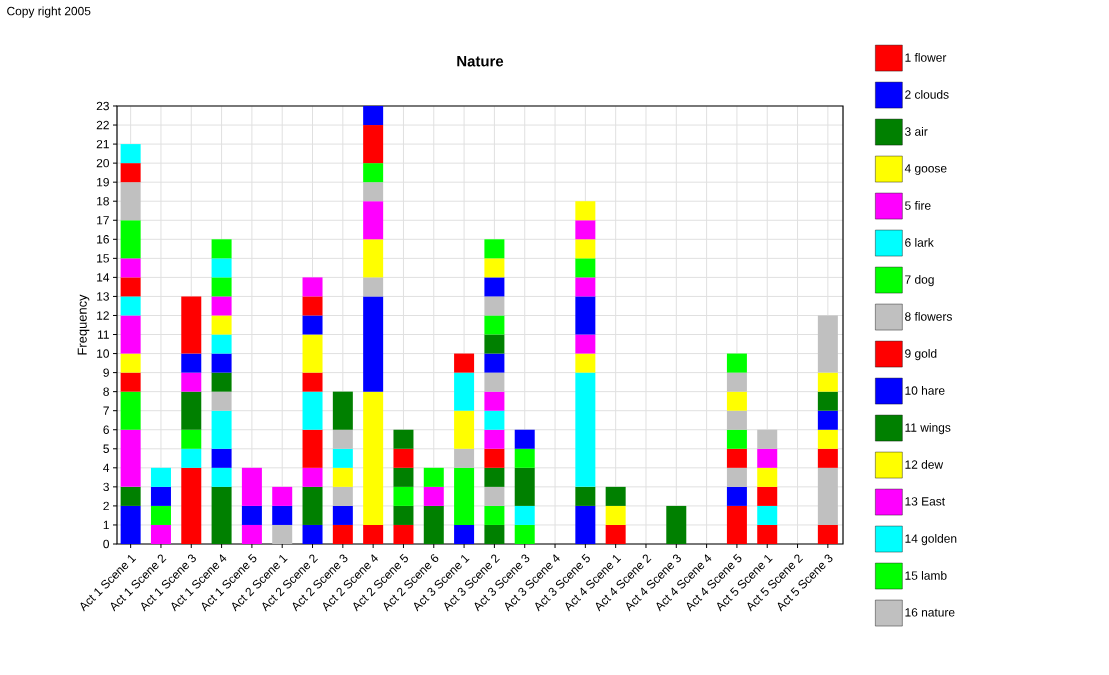 The width and height of the screenshot is (1109, 675). What do you see at coordinates (103, 353) in the screenshot?
I see `y-tick-label: 10` at bounding box center [103, 353].